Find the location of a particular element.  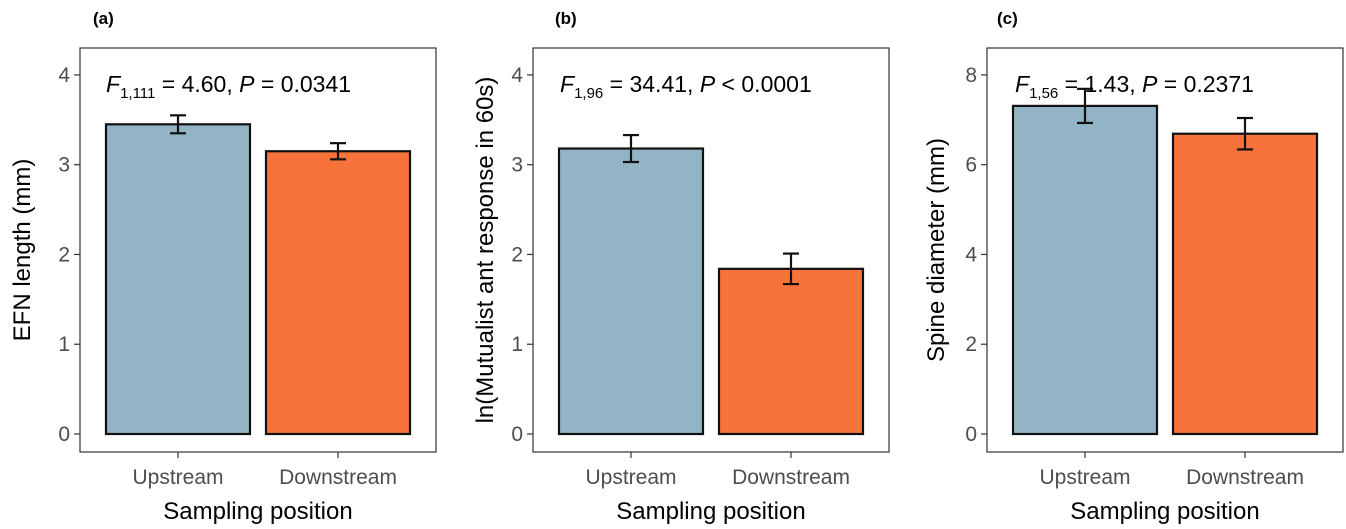

stat-annotation: F1,96 = 34.41, P < 0.0001 is located at coordinates (686, 86).